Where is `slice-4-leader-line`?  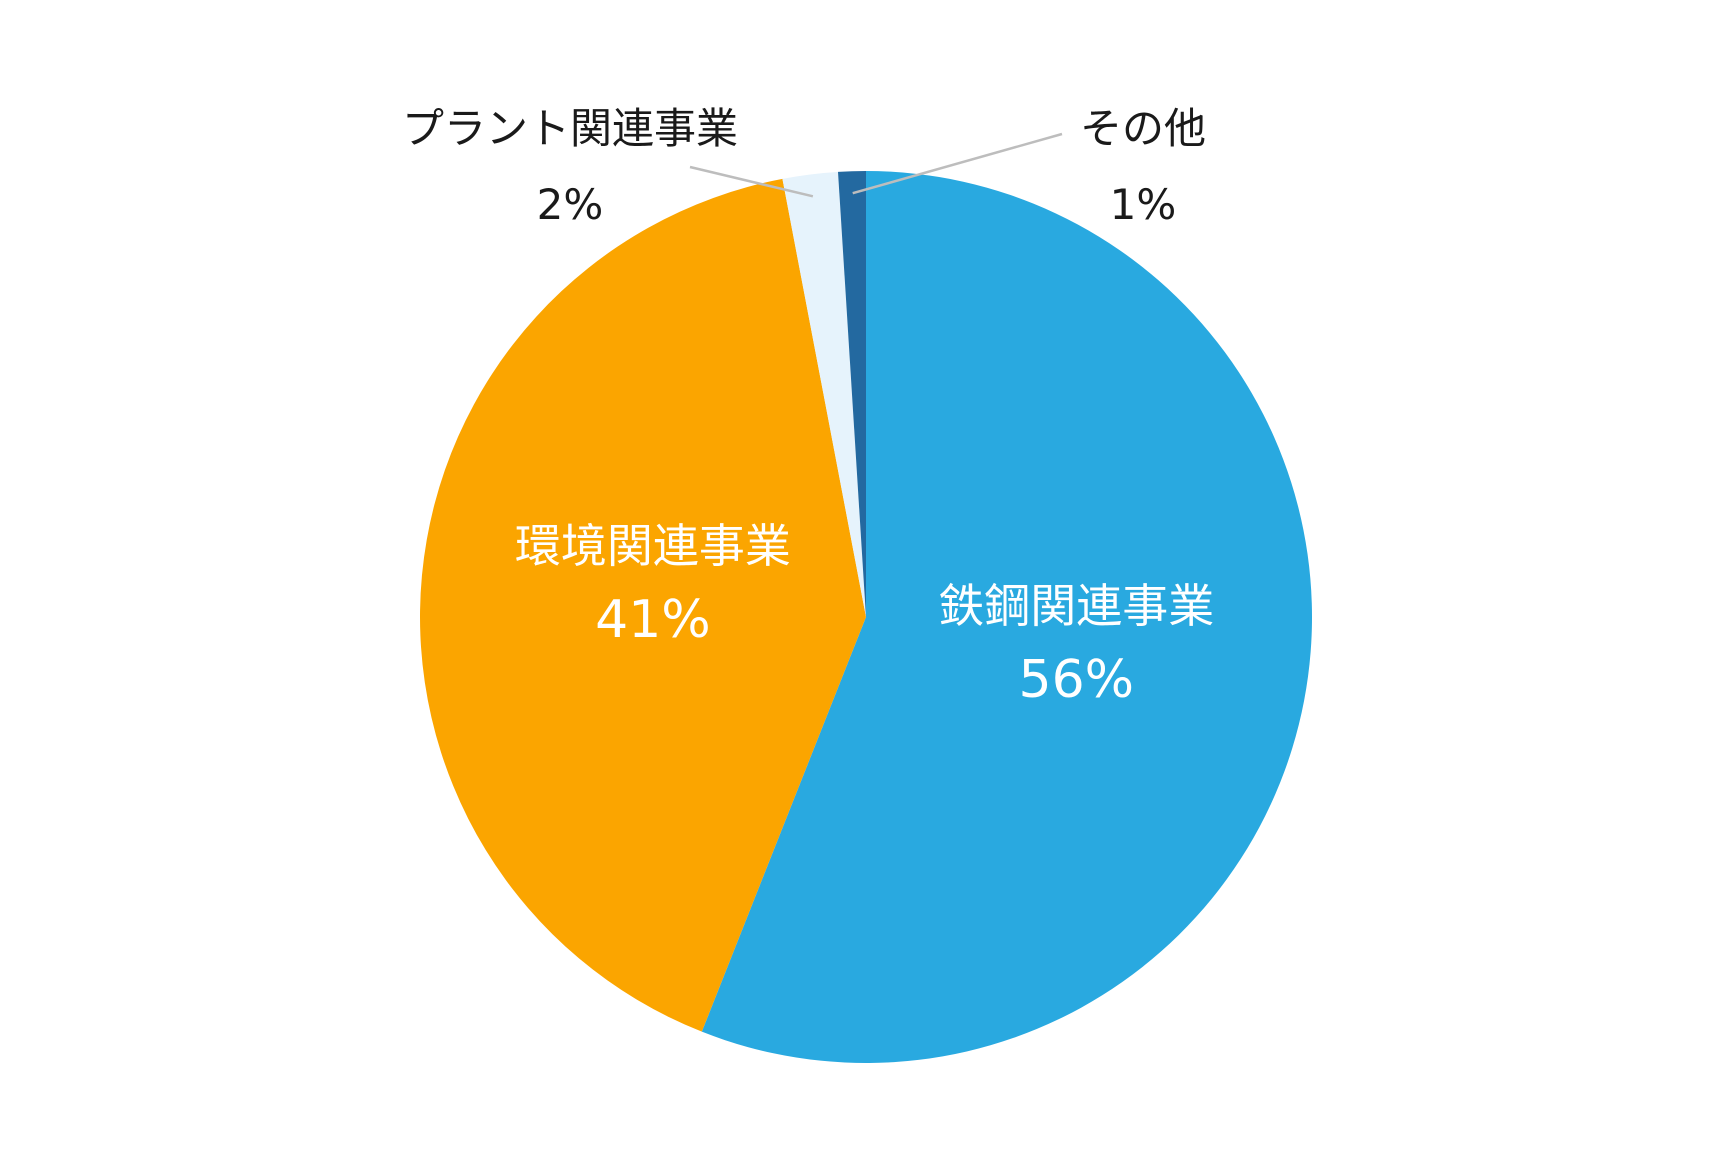
slice-4-leader-line is located at coordinates (957, 163).